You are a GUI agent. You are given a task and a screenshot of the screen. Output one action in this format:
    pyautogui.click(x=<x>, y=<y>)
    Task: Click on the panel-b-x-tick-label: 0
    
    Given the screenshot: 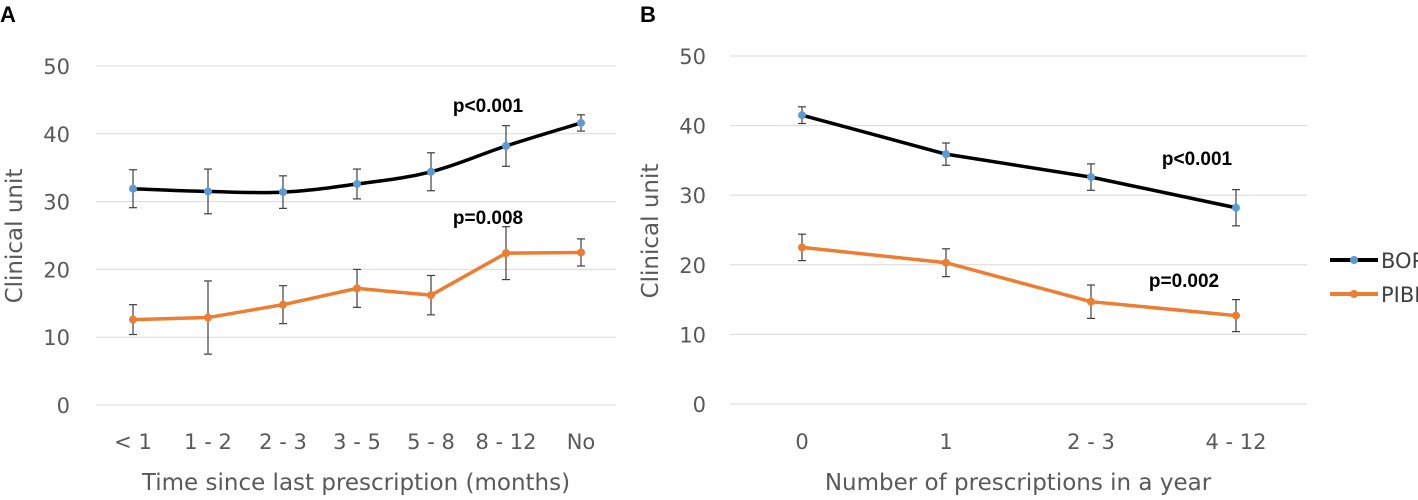 What is the action you would take?
    pyautogui.click(x=801, y=442)
    